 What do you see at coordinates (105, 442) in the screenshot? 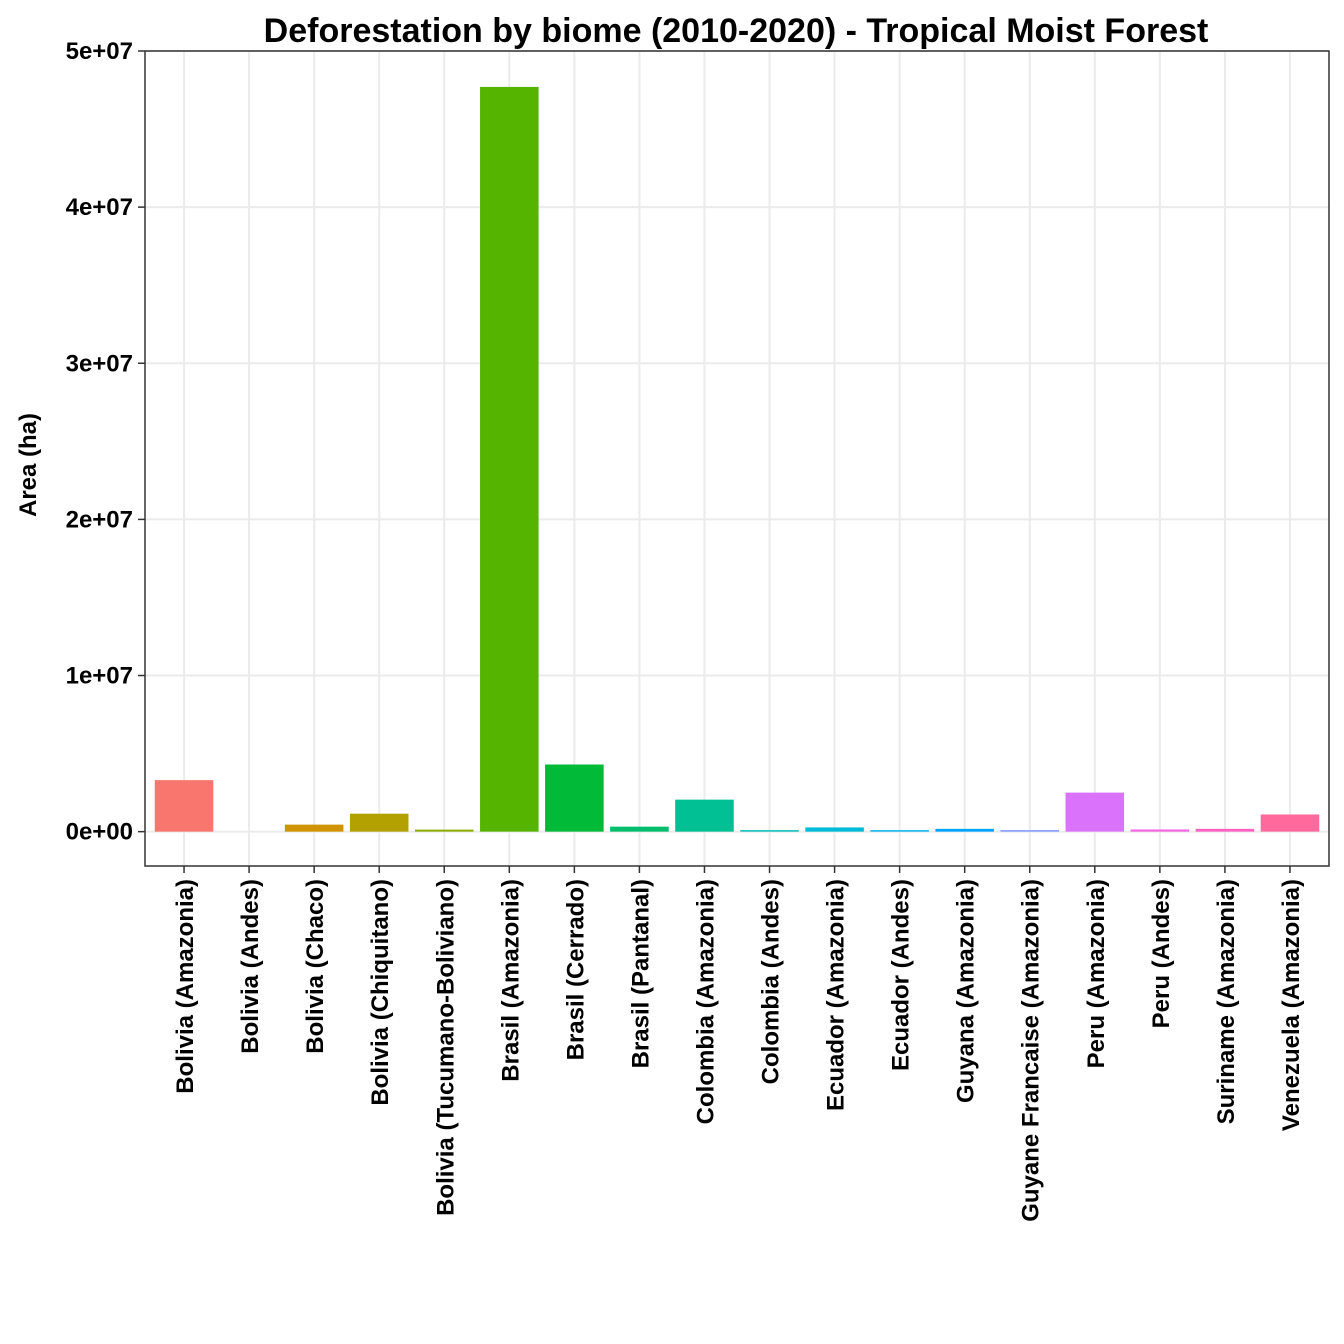
I see `y-axis-ticks: 0e+00 1e+07 2e+07 3e+07 4e+07 5e+07` at bounding box center [105, 442].